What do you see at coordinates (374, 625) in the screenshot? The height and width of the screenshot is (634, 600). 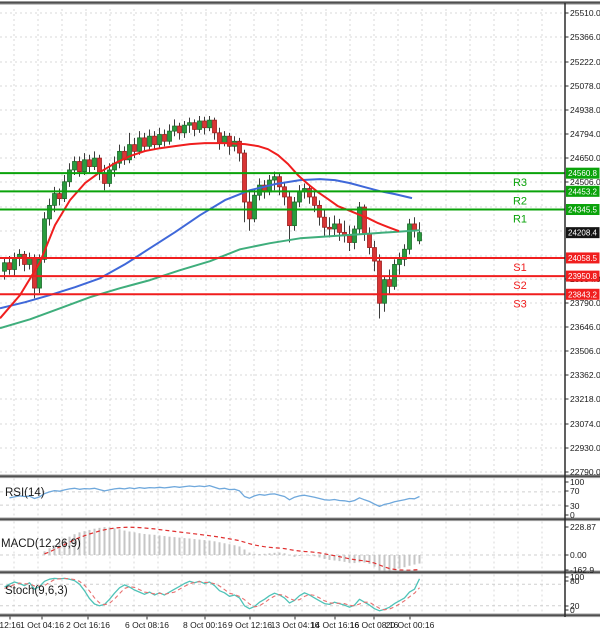 I see `date-axis-label: 16 Oct 08:16` at bounding box center [374, 625].